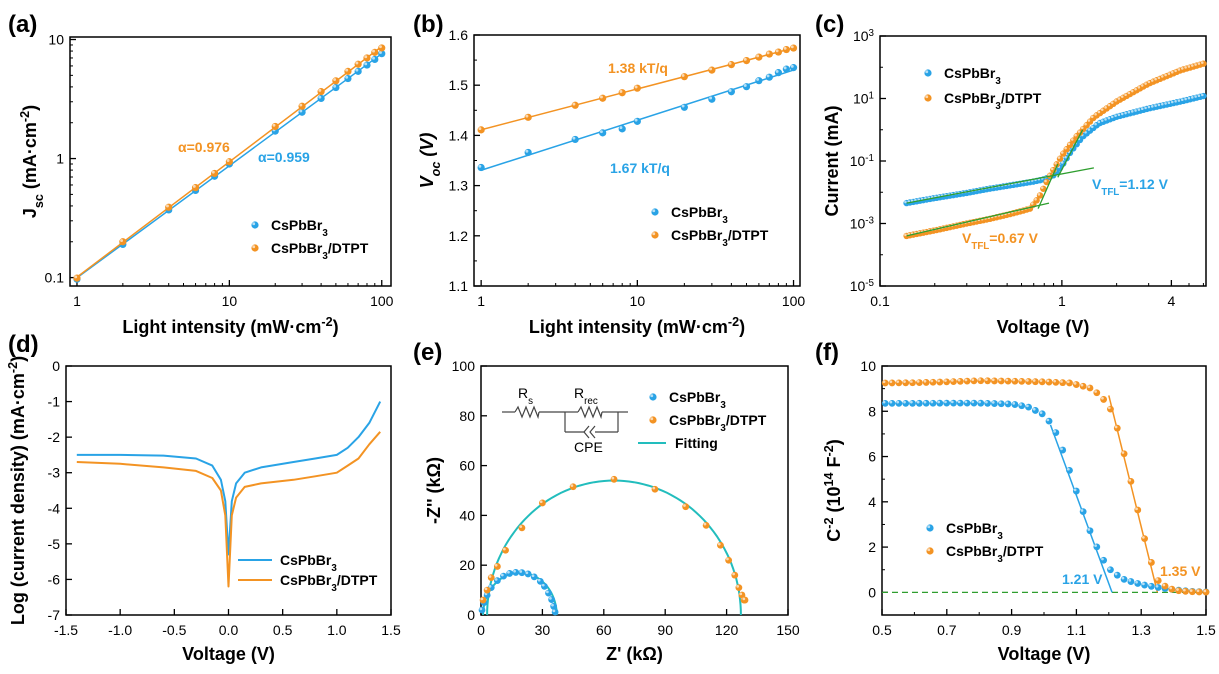 Image resolution: width=1219 pixels, height=674 pixels. What do you see at coordinates (430, 161) in the screenshot?
I see `y-axis-title: Voc (V)` at bounding box center [430, 161].